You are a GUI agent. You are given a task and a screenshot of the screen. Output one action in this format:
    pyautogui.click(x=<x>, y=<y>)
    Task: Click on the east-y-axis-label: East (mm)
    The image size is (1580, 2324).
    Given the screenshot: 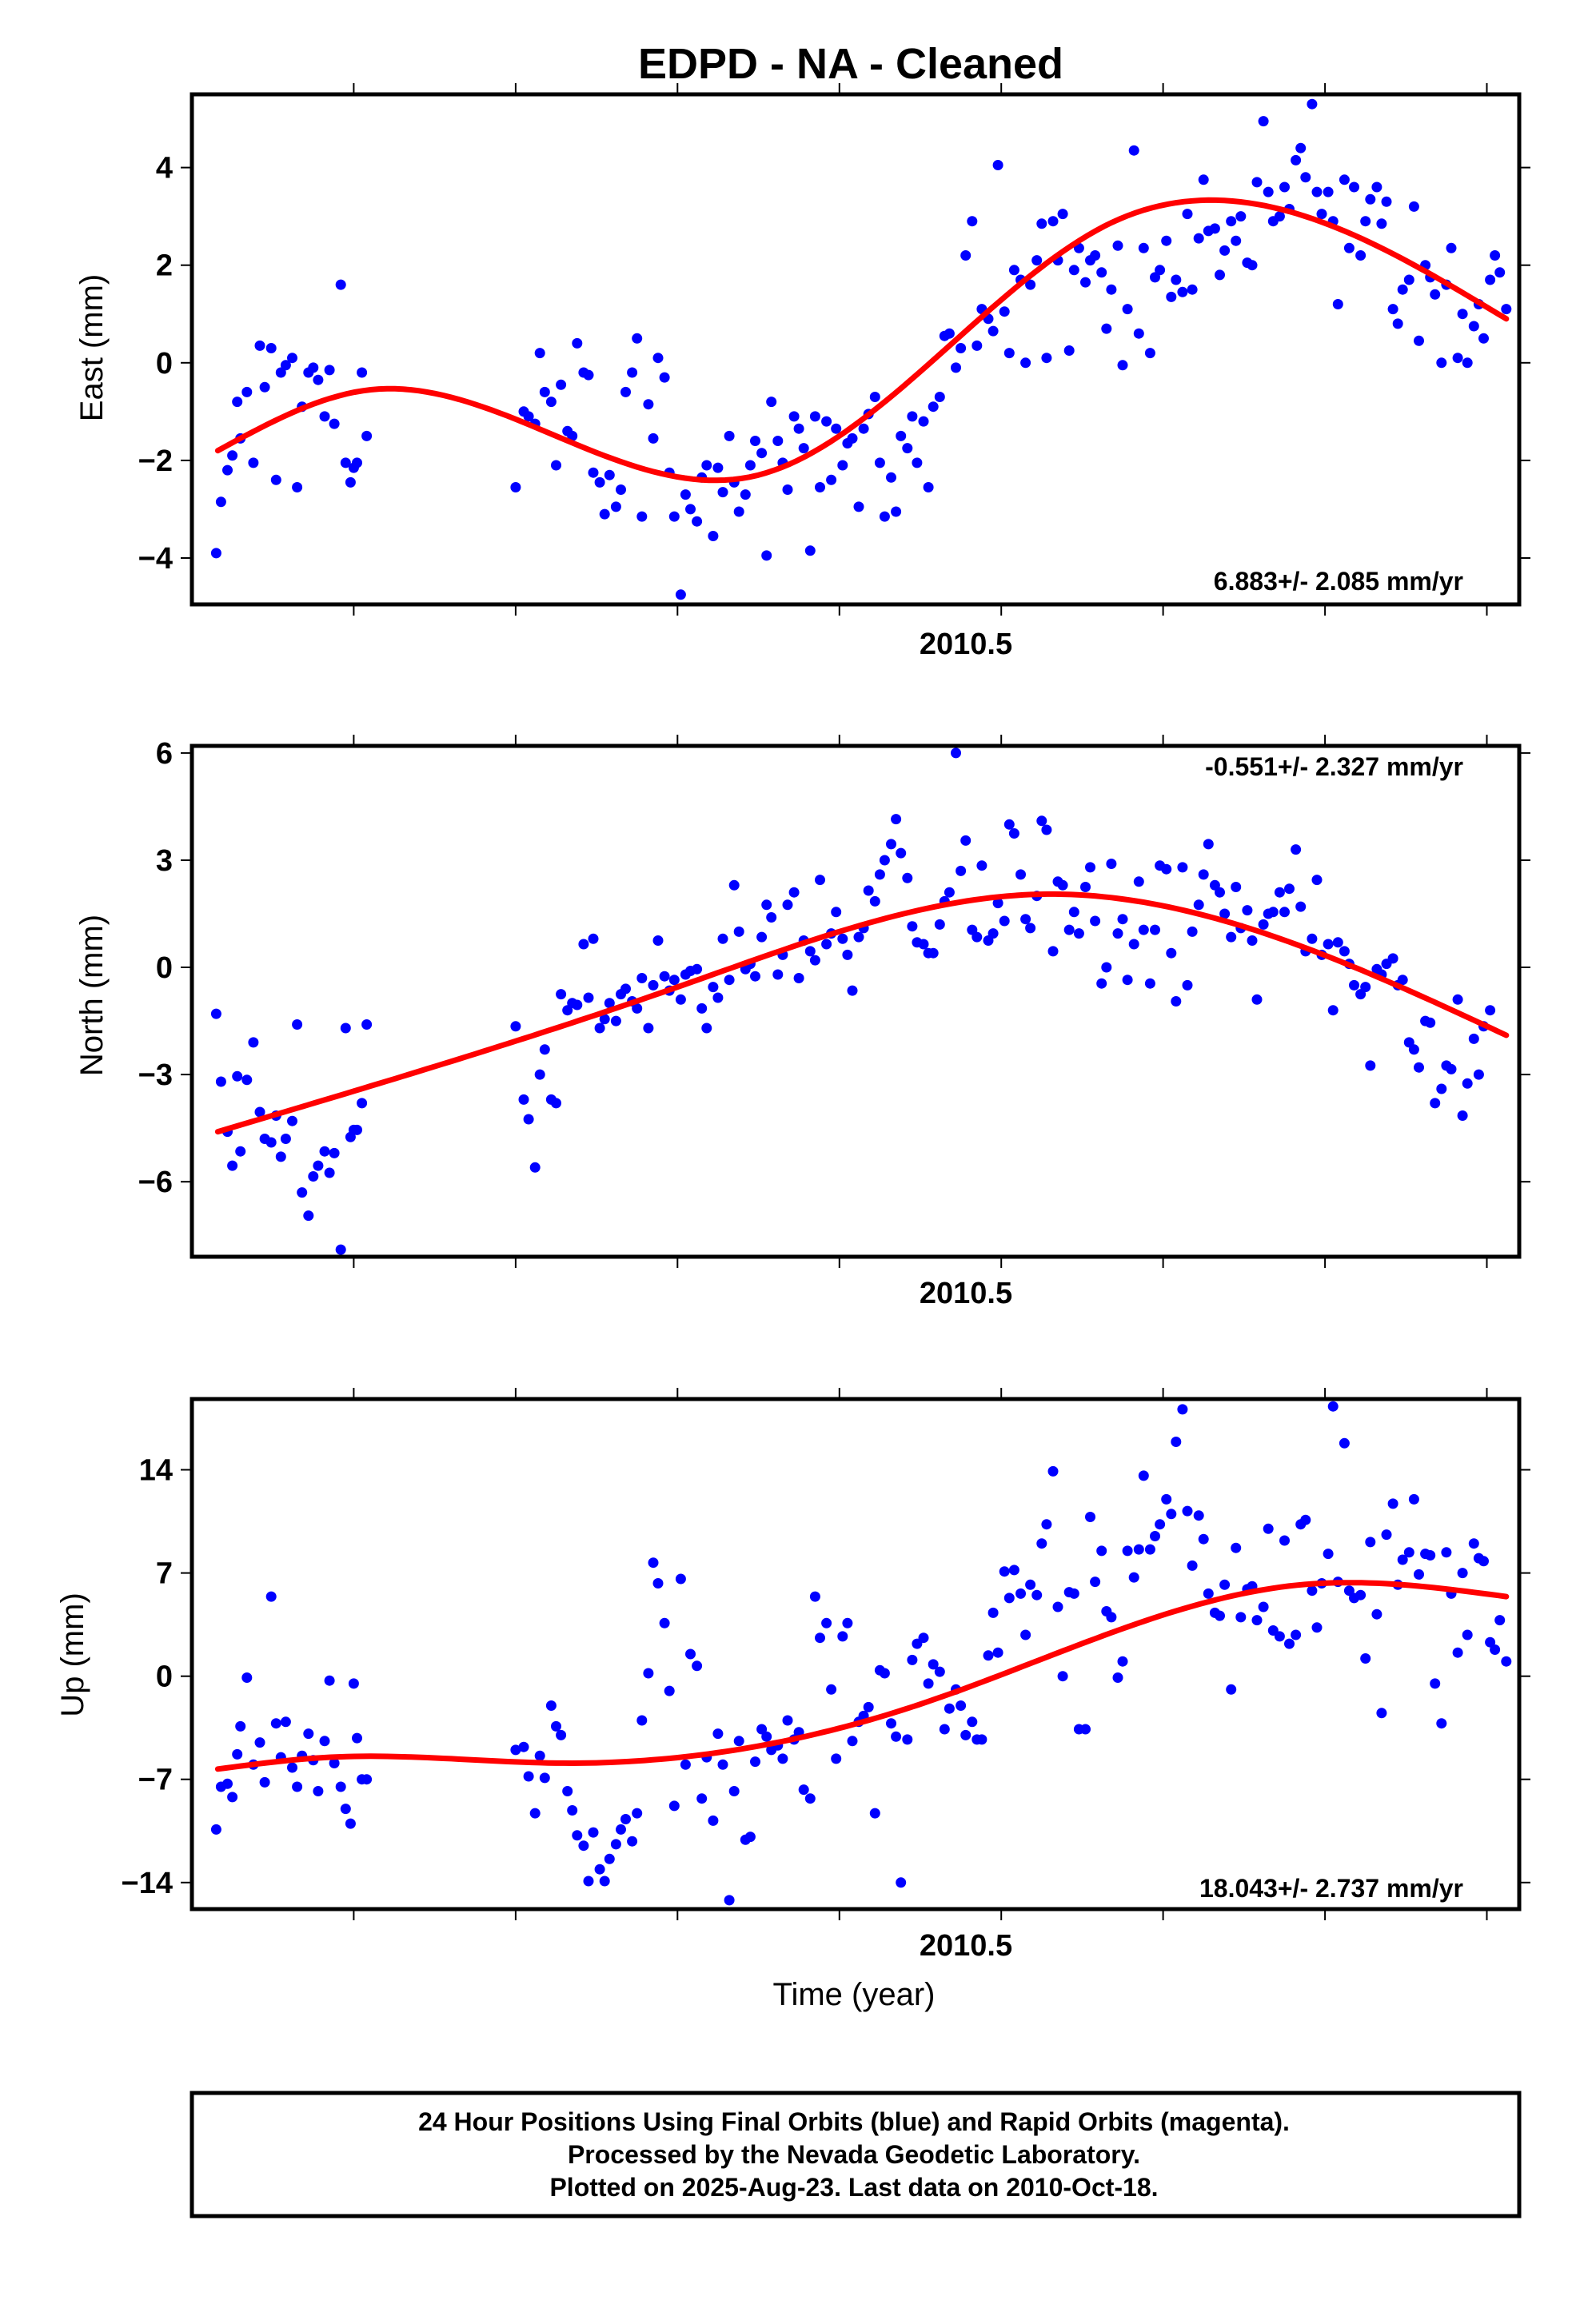 What is the action you would take?
    pyautogui.click(x=92, y=348)
    